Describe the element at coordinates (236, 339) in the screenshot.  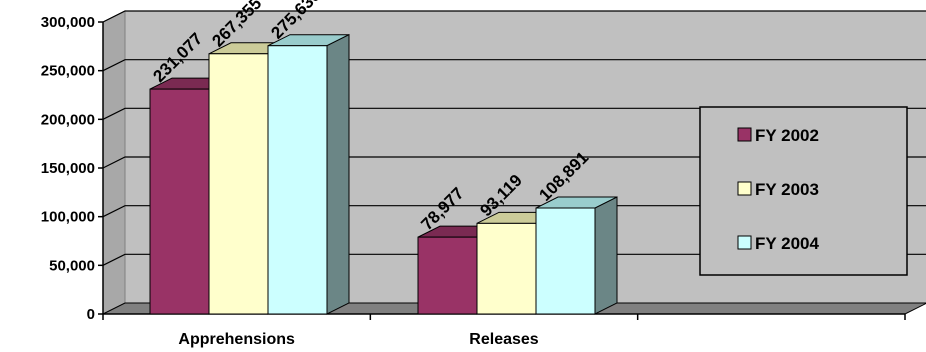
I see `category-label: Apprehensions` at that location.